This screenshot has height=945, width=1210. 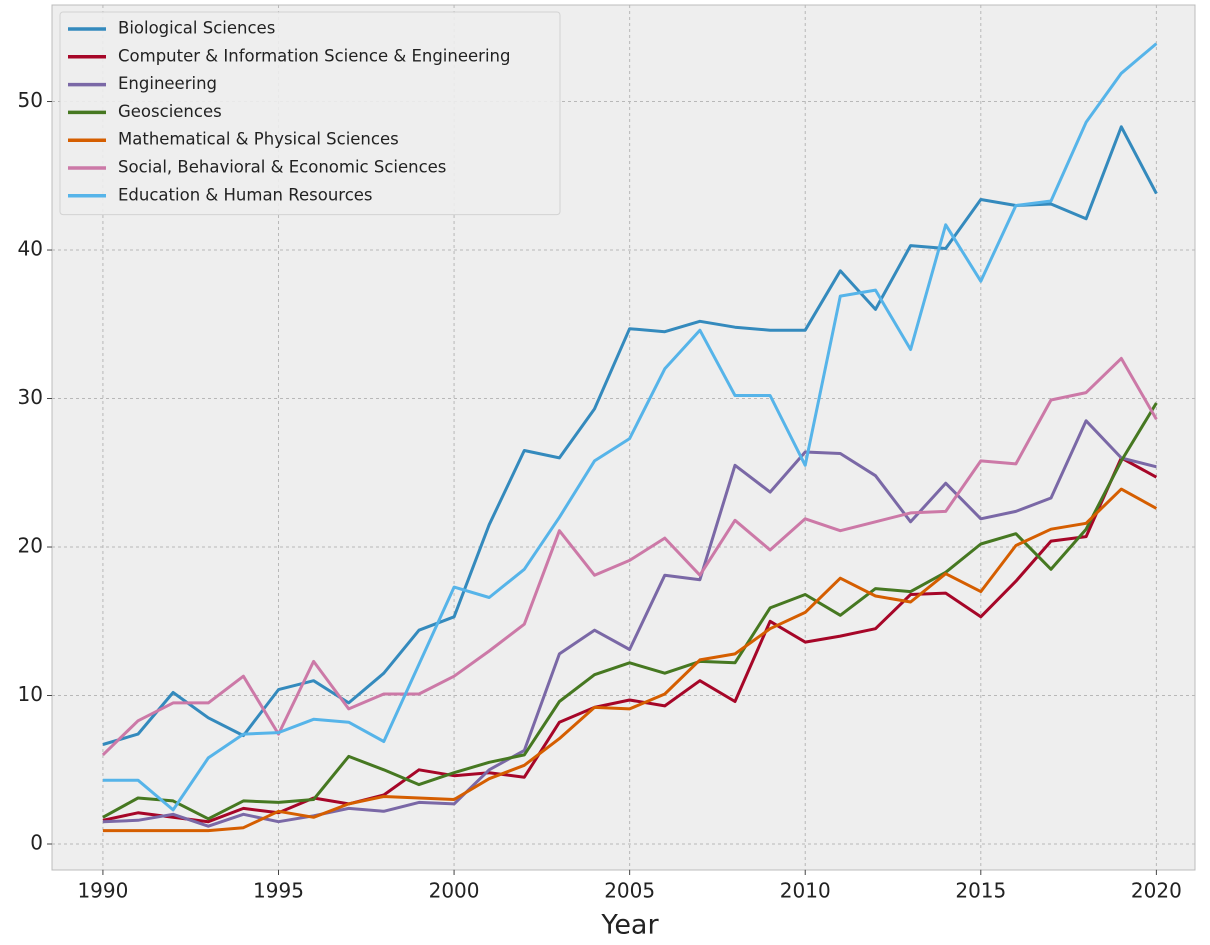 I want to click on y-tick-label: 40, so click(x=30, y=249).